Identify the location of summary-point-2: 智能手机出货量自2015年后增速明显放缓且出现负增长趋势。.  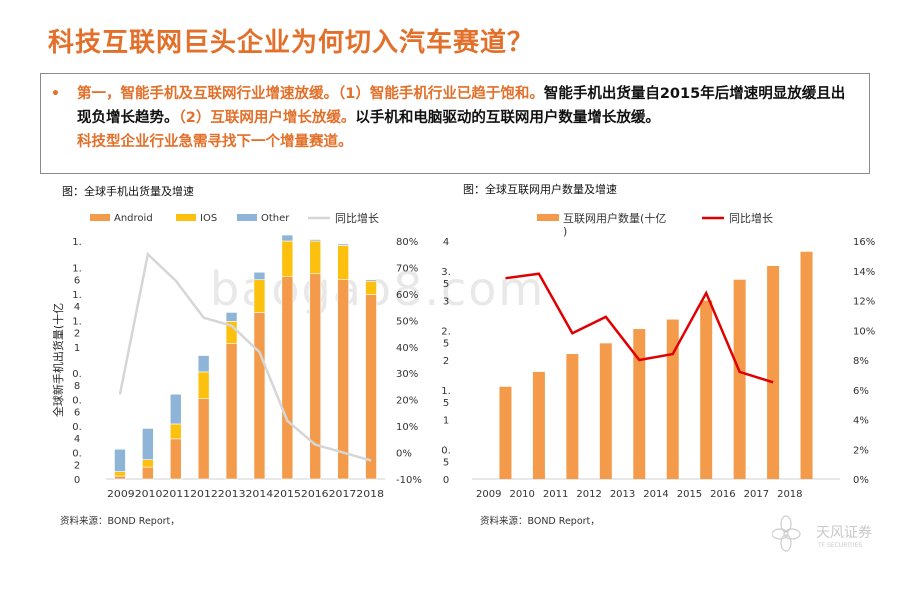
(461, 106).